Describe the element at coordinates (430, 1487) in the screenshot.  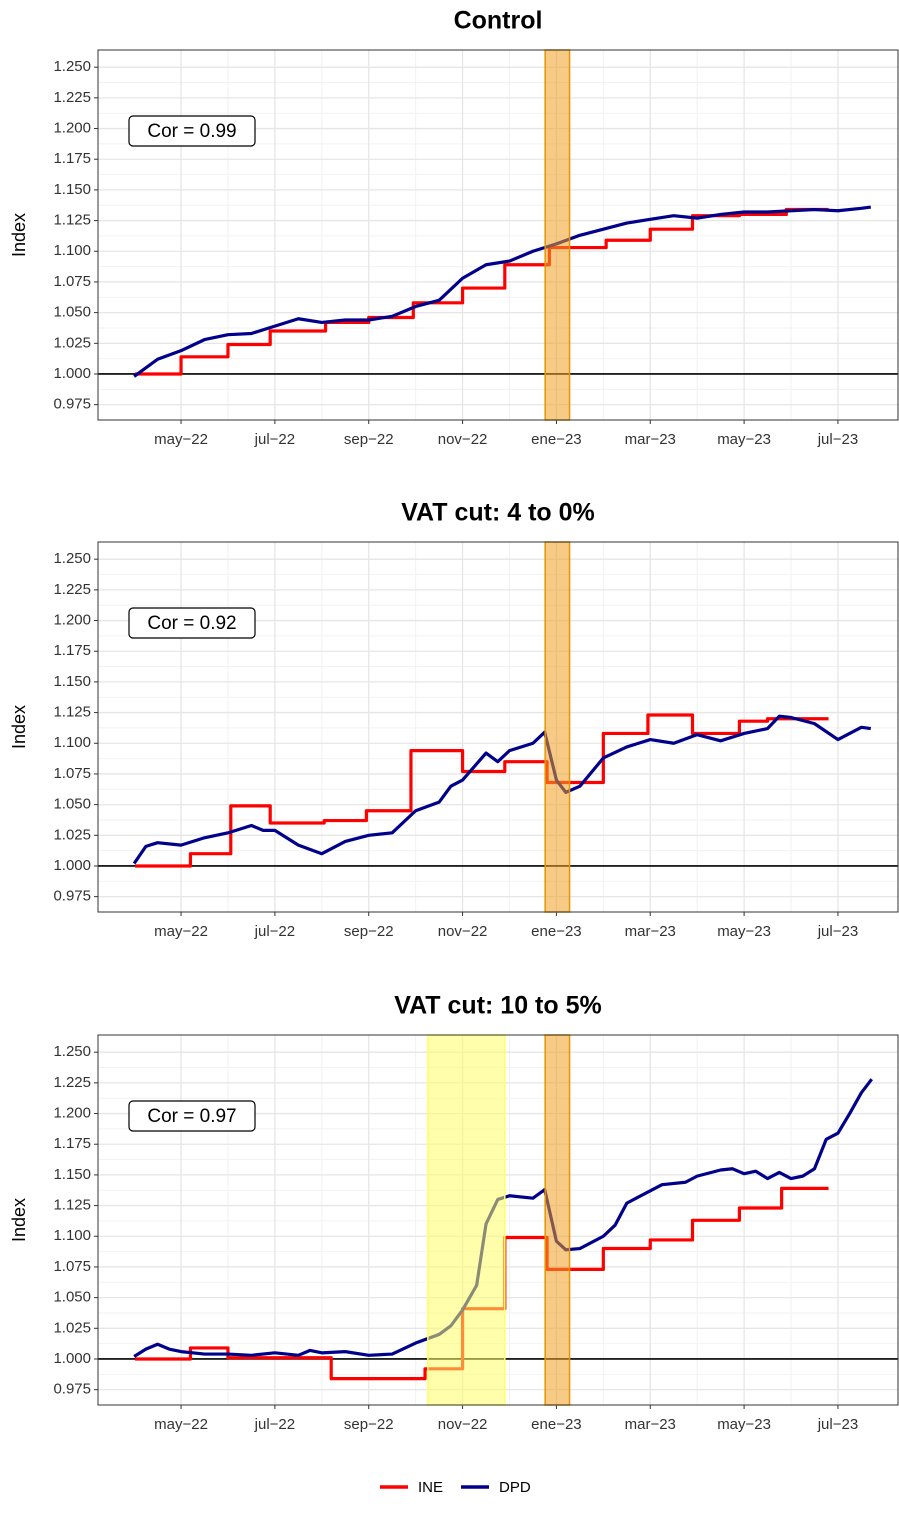
I see `legend-label: INE` at that location.